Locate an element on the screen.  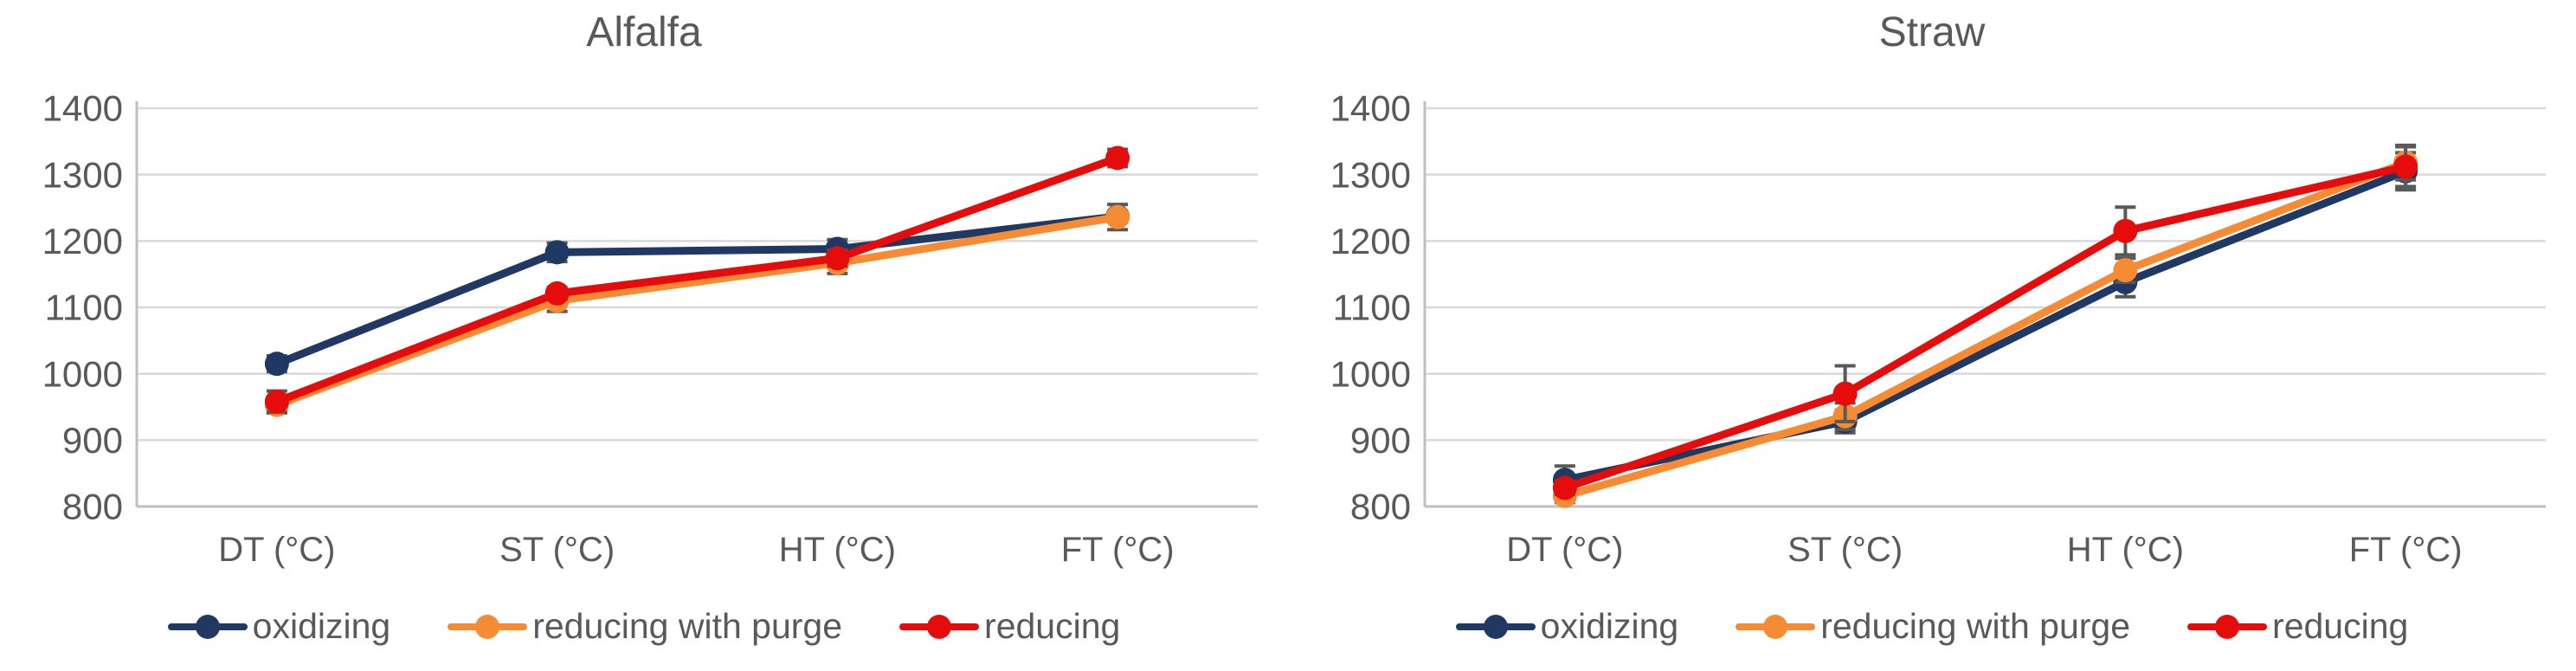
series-line-reducing-with-purge is located at coordinates (697, 311).